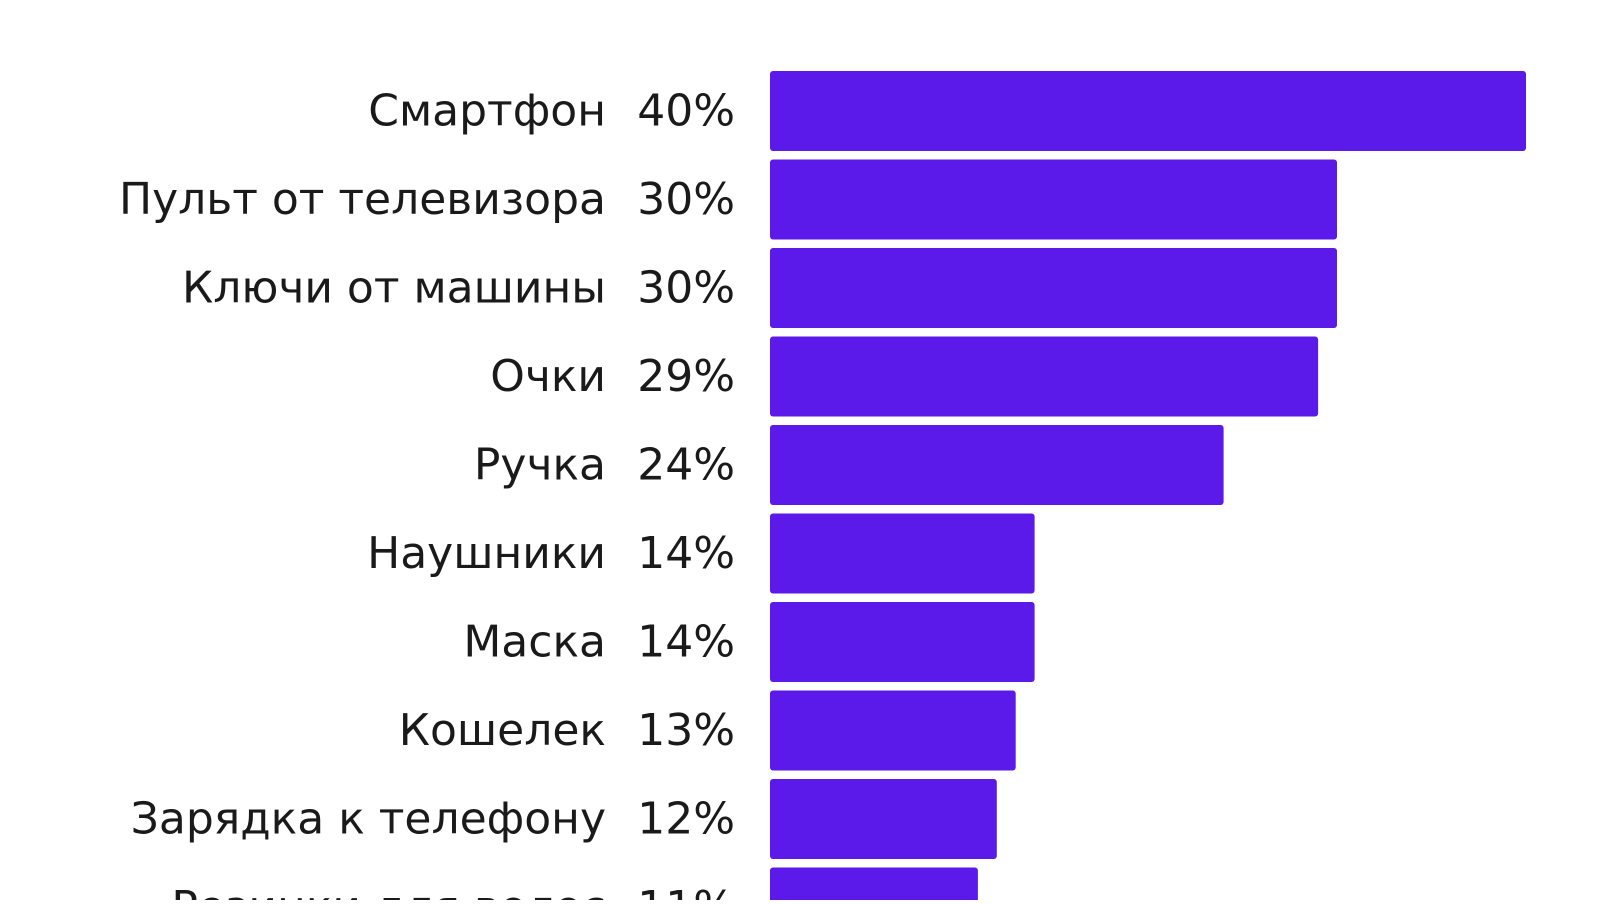 Image resolution: width=1600 pixels, height=904 pixels. Describe the element at coordinates (548, 376) in the screenshot. I see `category-label: Очки` at that location.